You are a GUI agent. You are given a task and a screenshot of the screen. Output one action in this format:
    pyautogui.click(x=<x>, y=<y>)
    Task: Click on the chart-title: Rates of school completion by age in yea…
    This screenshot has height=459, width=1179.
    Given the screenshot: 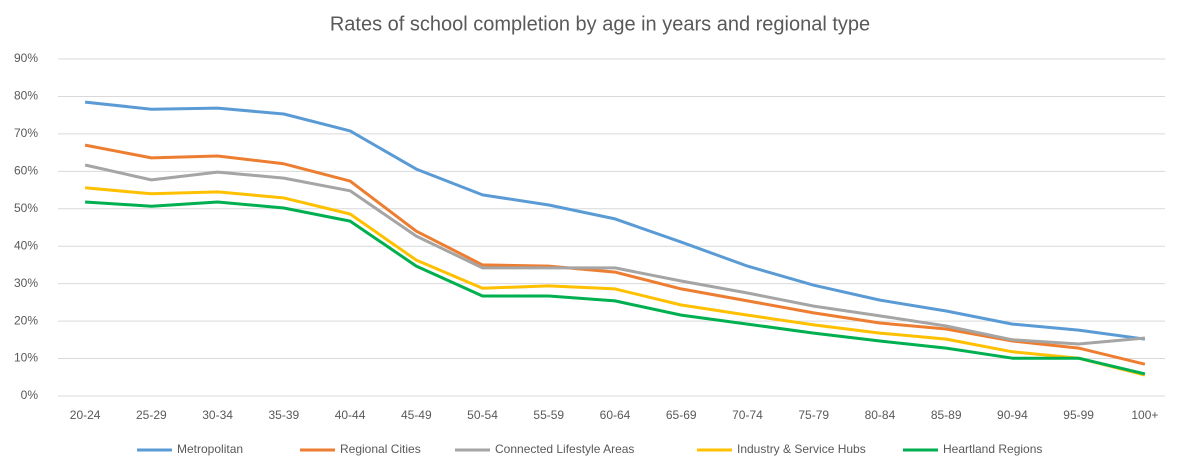 What is the action you would take?
    pyautogui.click(x=600, y=24)
    